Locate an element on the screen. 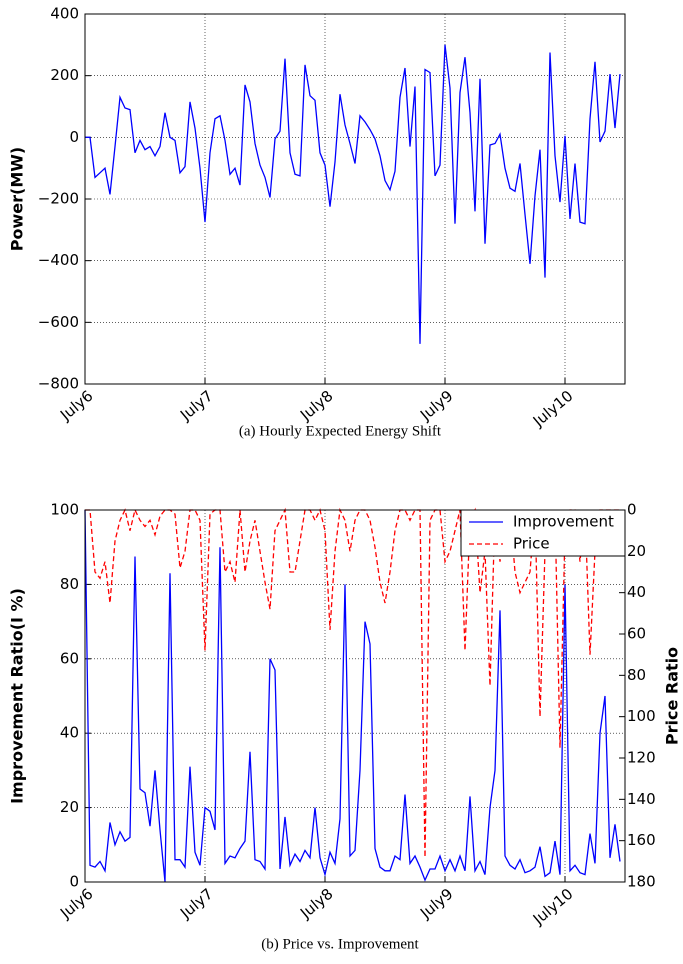 The width and height of the screenshot is (683, 964). y-tick-label: 80 is located at coordinates (69, 584).